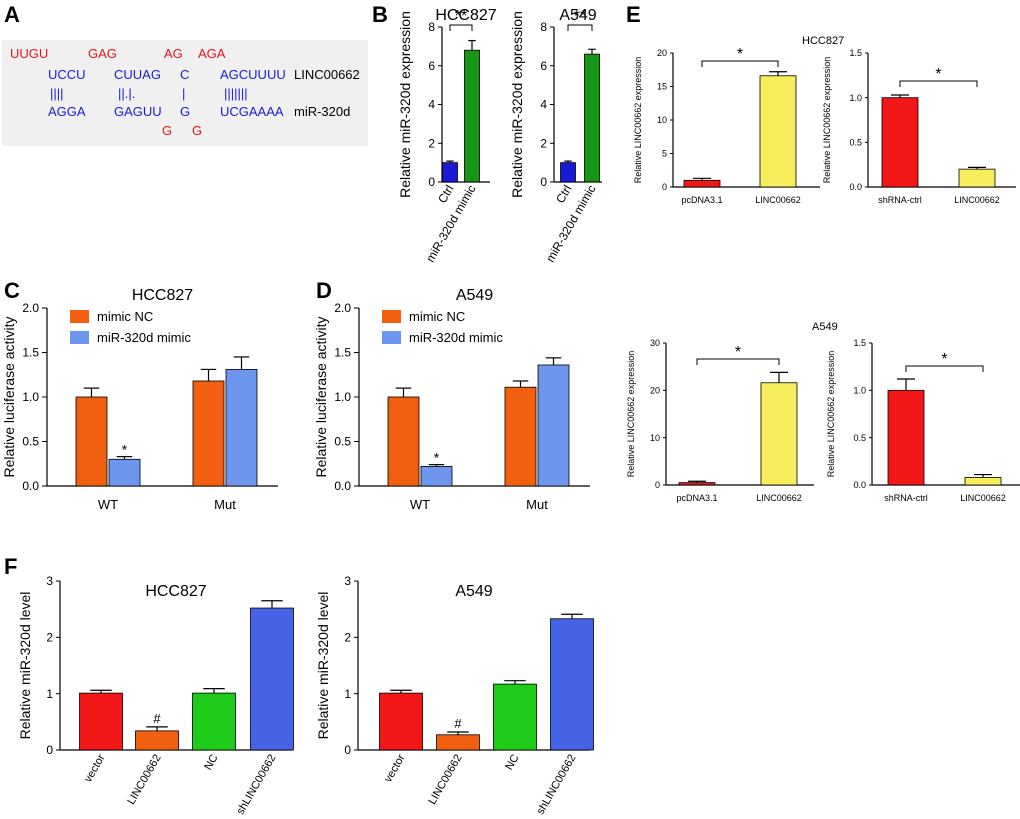  I want to click on significance-label: *, so click(738, 352).